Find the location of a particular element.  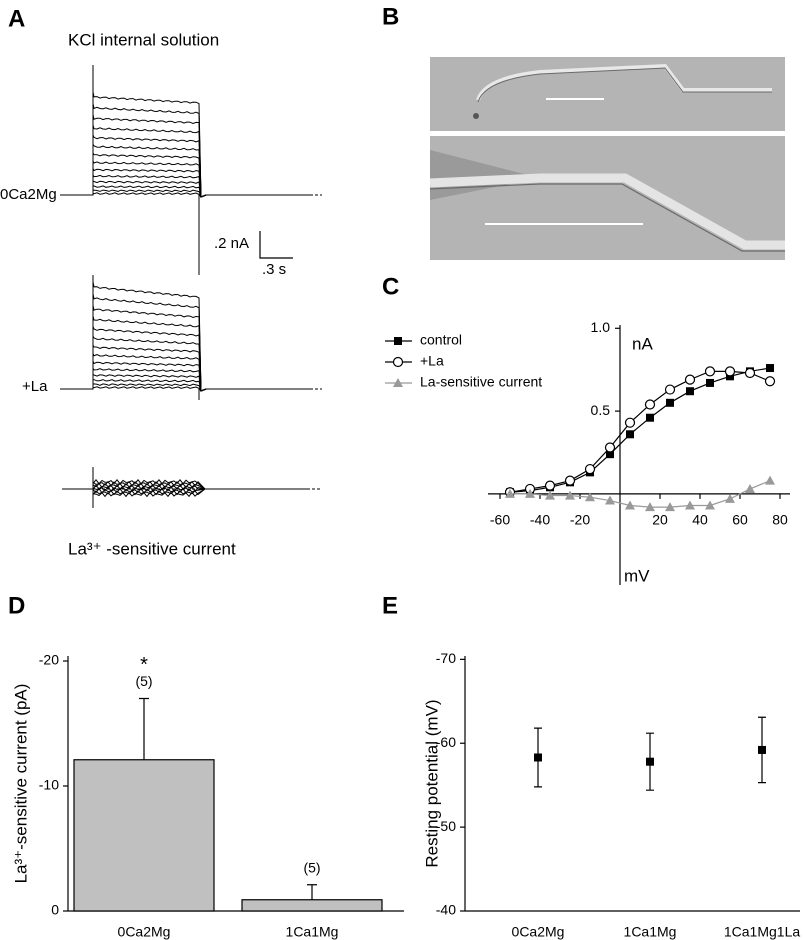

x-tick-label: -40 is located at coordinates (540, 520).